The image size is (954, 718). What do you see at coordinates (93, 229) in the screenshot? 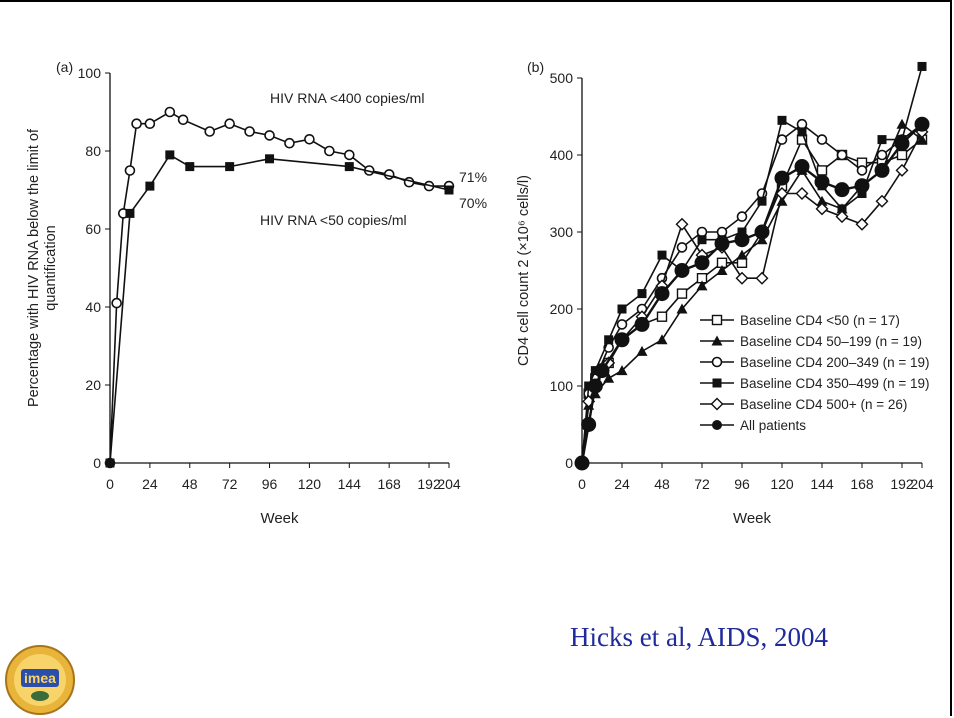
I see `y-tick-label: 60` at bounding box center [93, 229].